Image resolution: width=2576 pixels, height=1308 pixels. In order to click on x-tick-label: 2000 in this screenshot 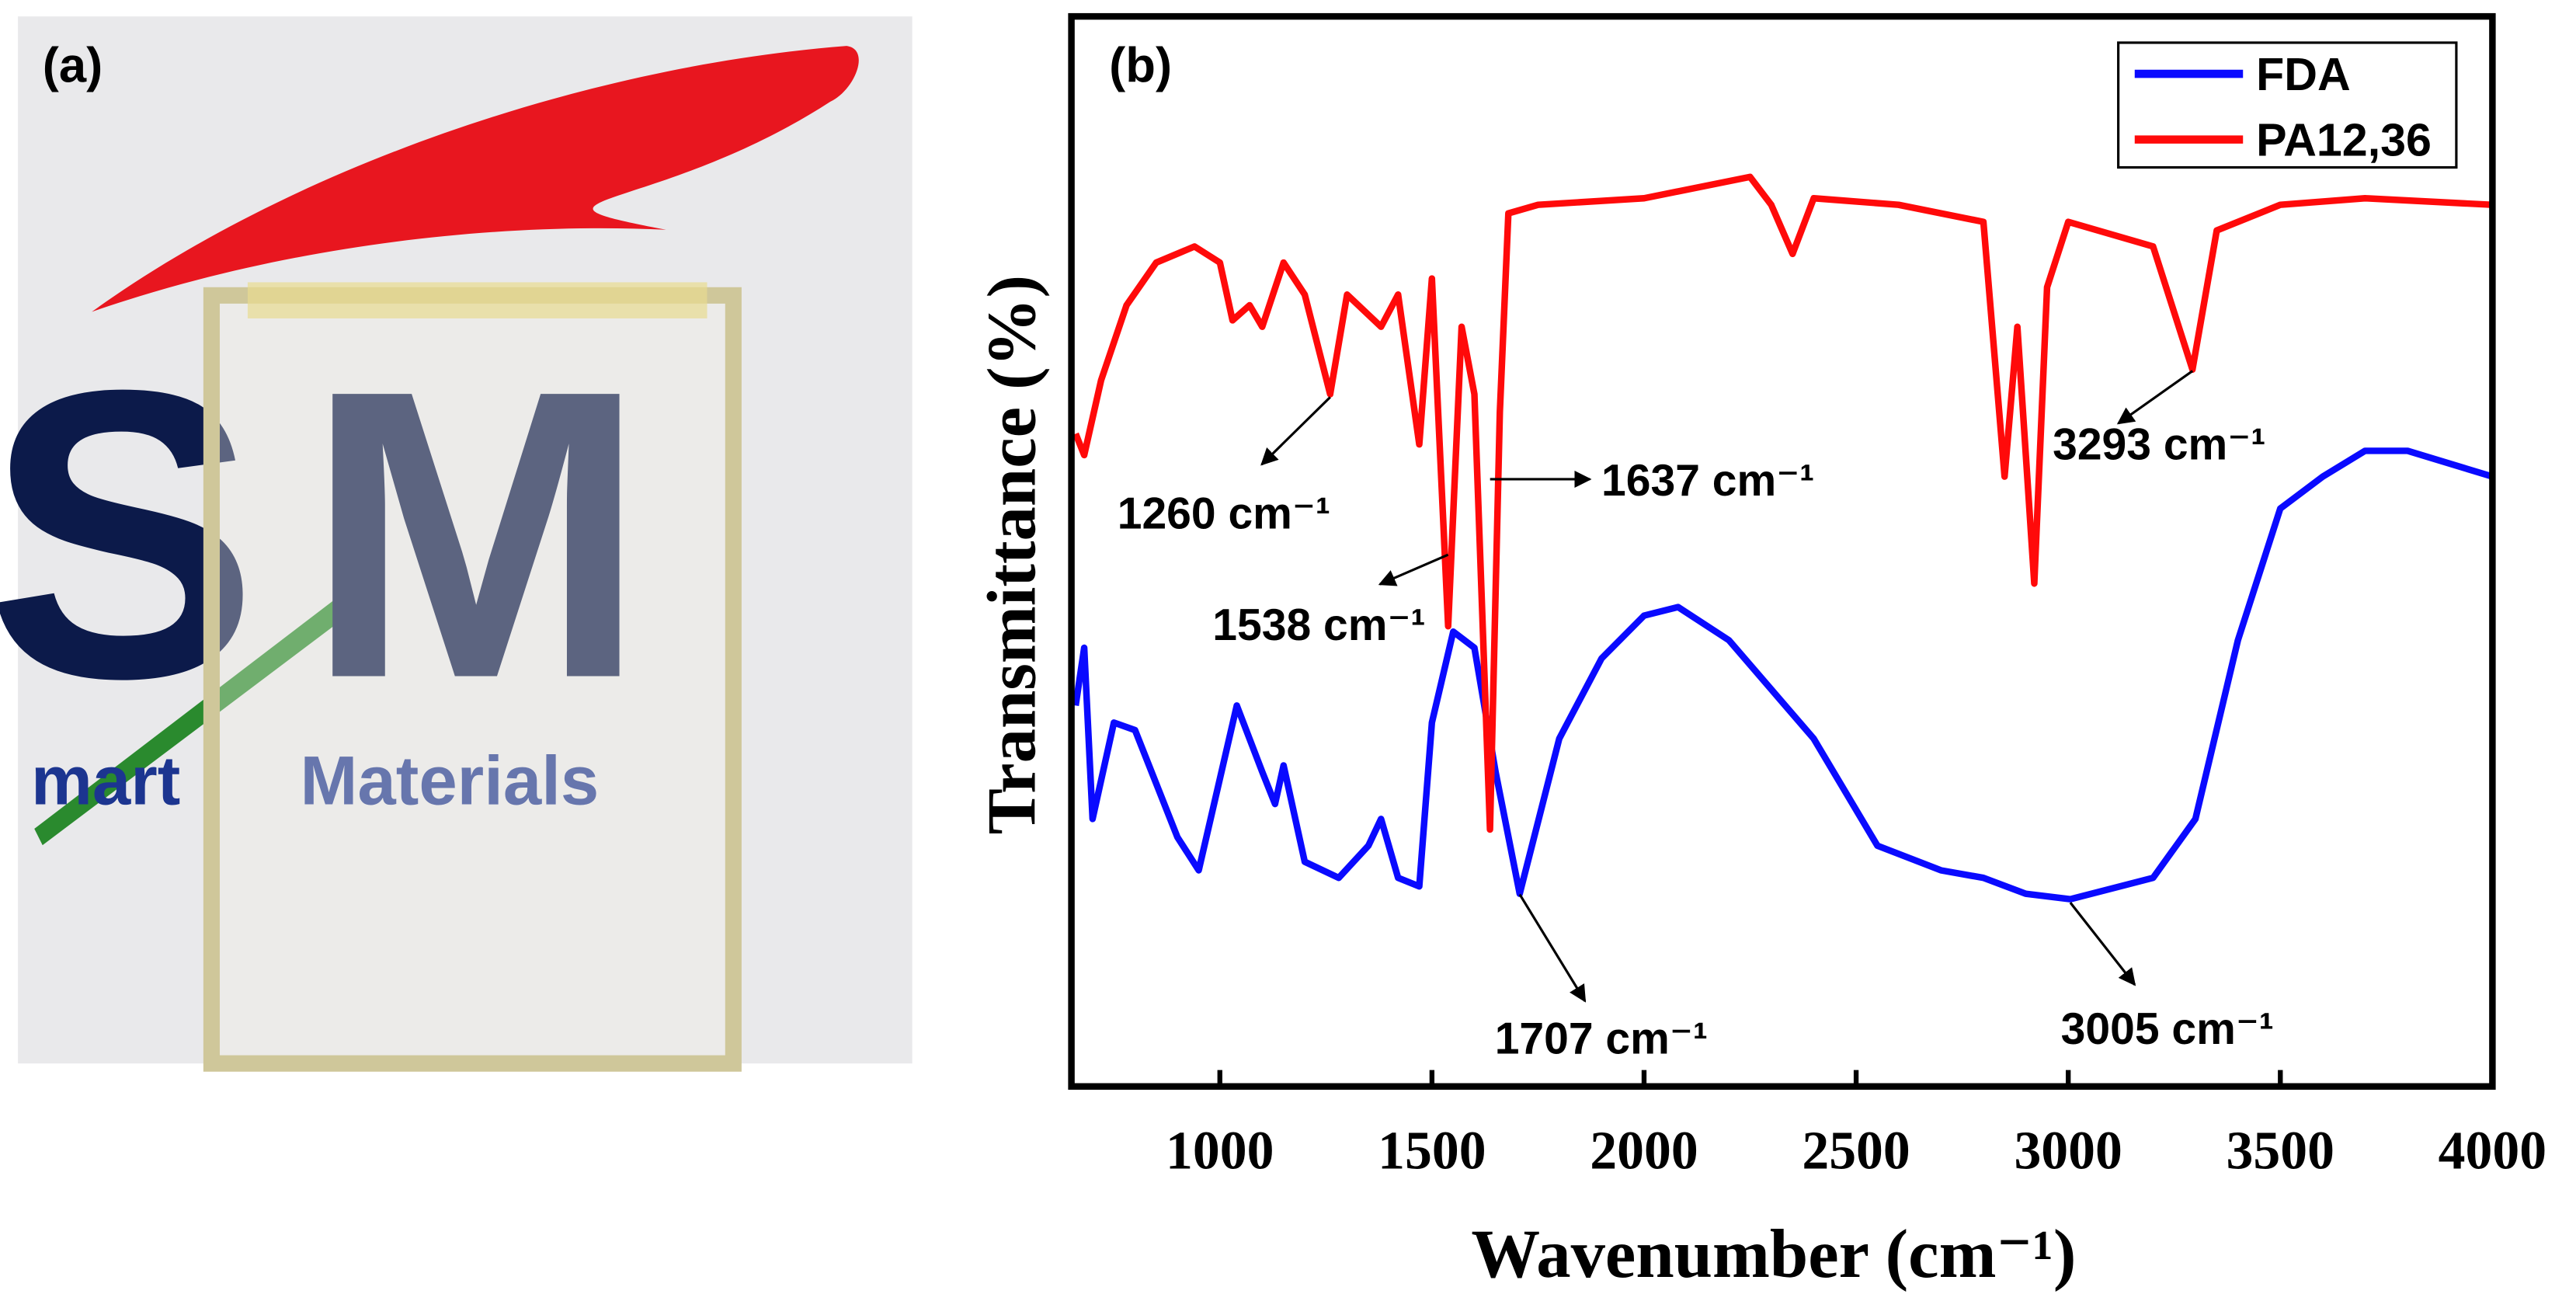, I will do `click(1644, 1151)`.